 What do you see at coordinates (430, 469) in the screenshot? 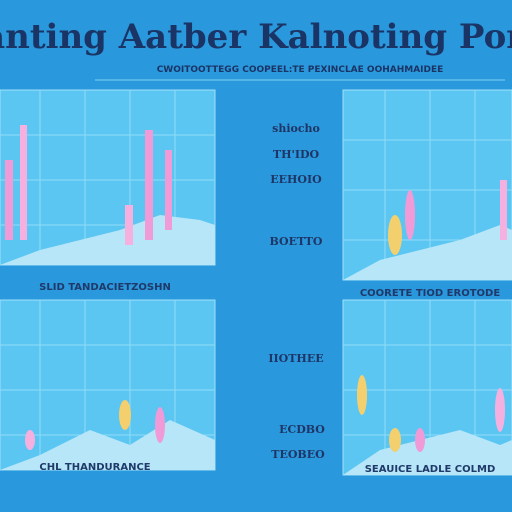
I see `panel-caption: SEAUICE LADLE COLMD` at bounding box center [430, 469].